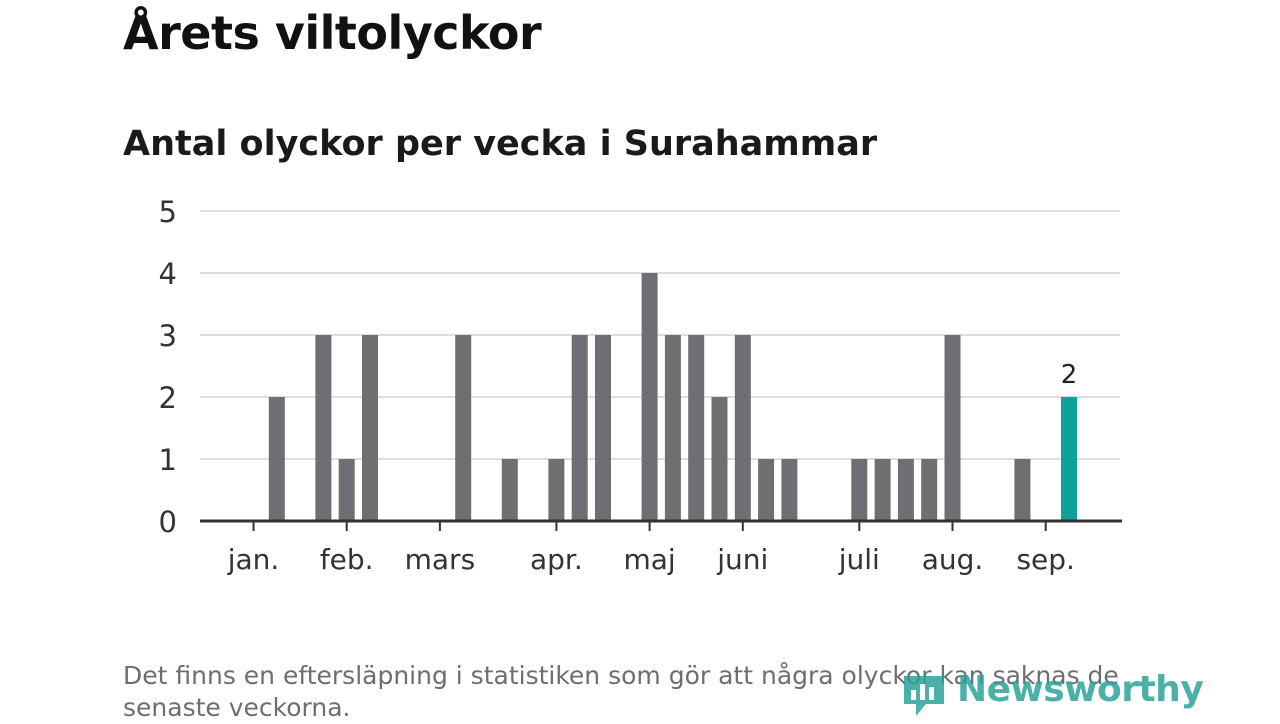 Image resolution: width=1280 pixels, height=724 pixels. What do you see at coordinates (556, 559) in the screenshot?
I see `x-tick-label: apr.` at bounding box center [556, 559].